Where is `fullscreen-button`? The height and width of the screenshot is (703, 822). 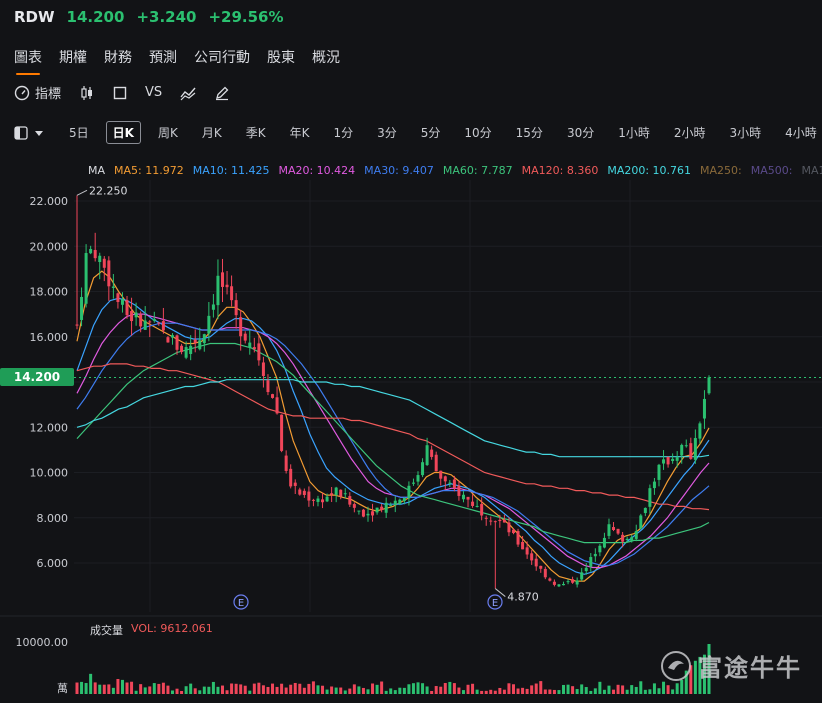
fullscreen-button is located at coordinates (120, 93).